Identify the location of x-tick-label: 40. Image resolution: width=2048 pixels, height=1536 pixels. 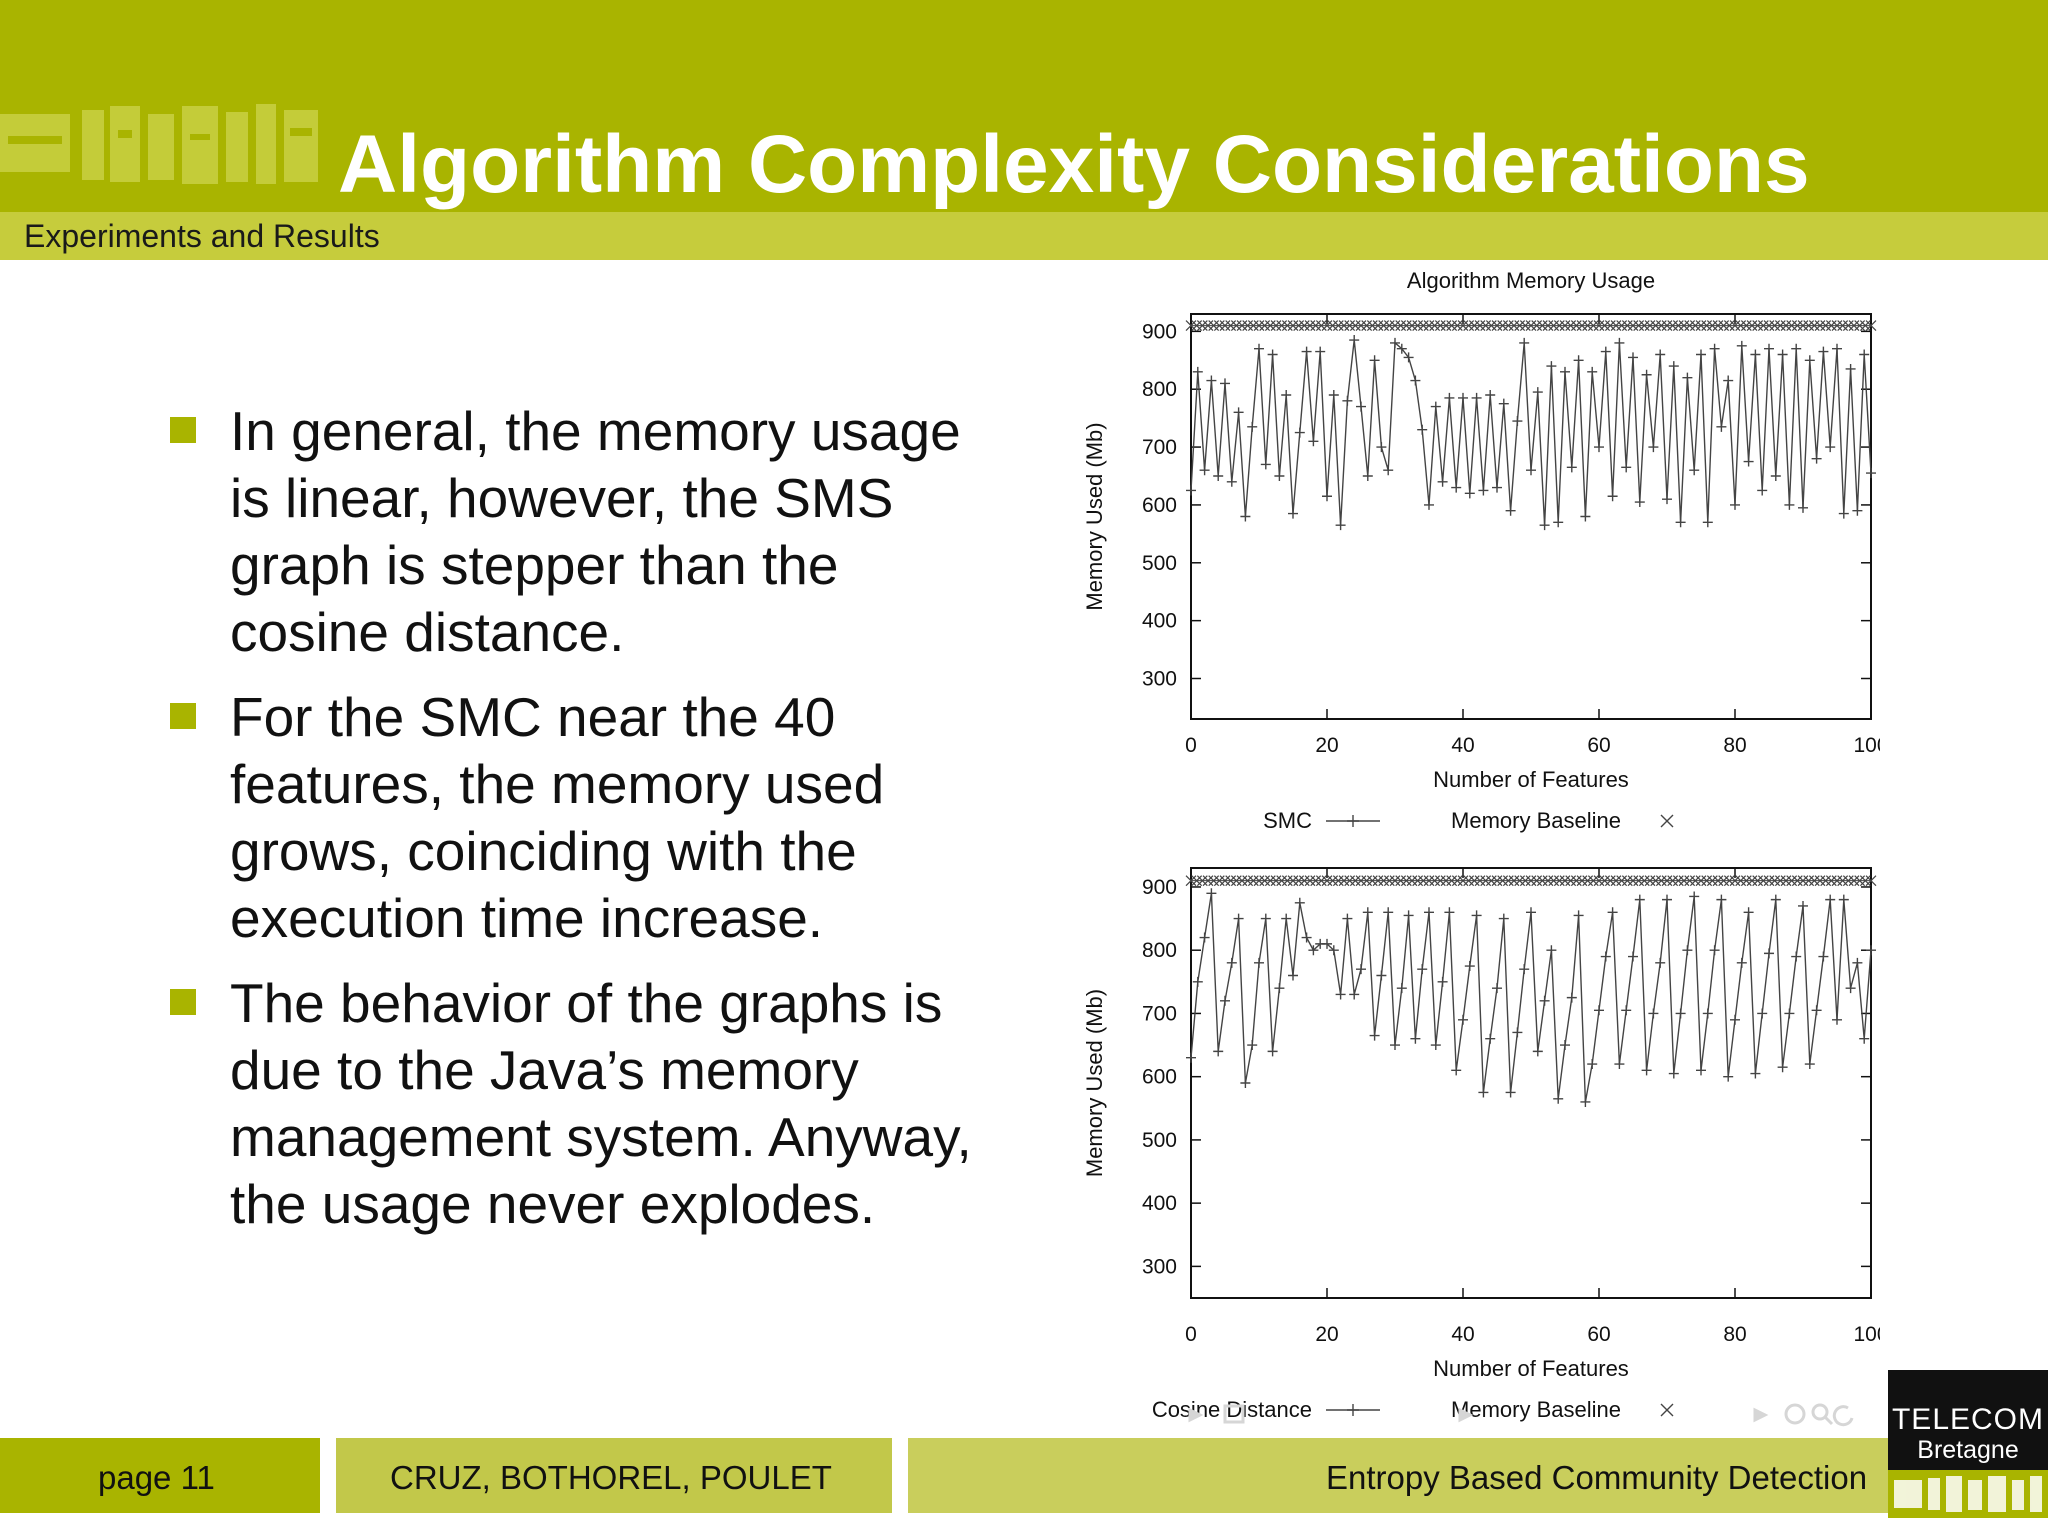
(1462, 1334).